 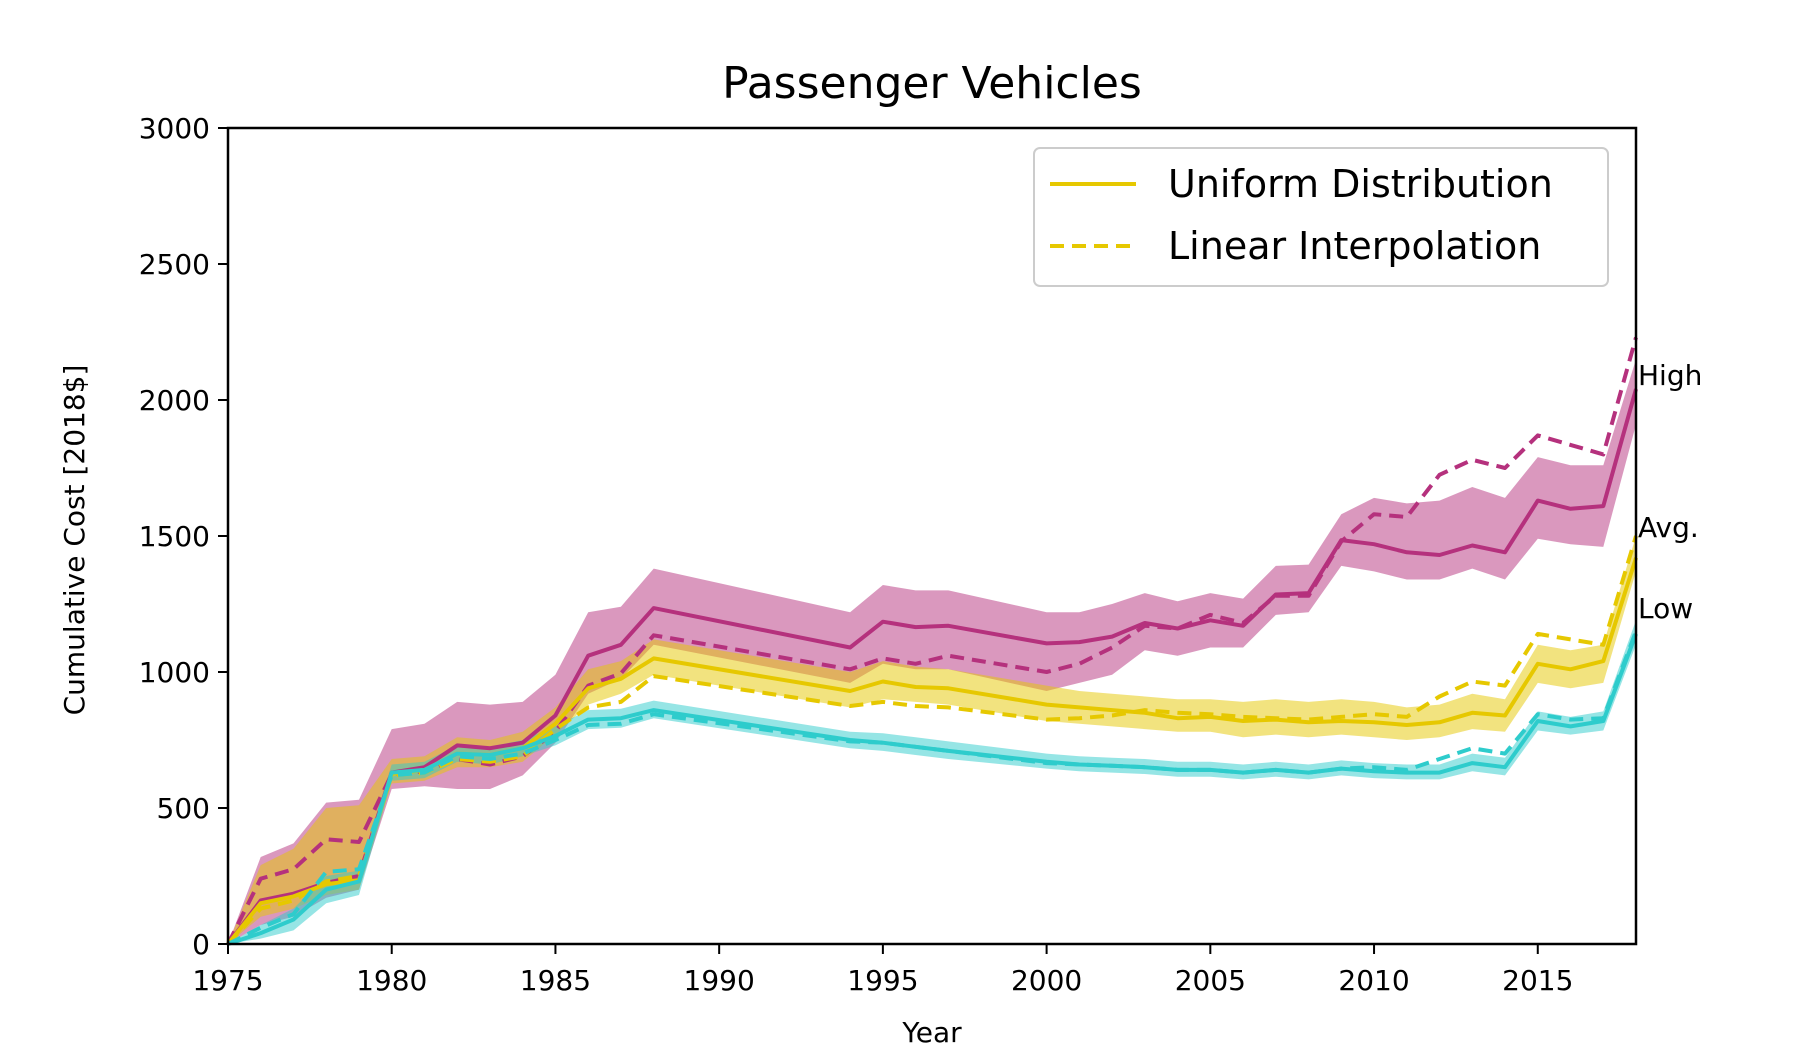 I want to click on x-tick-label: 1995, so click(x=882, y=980).